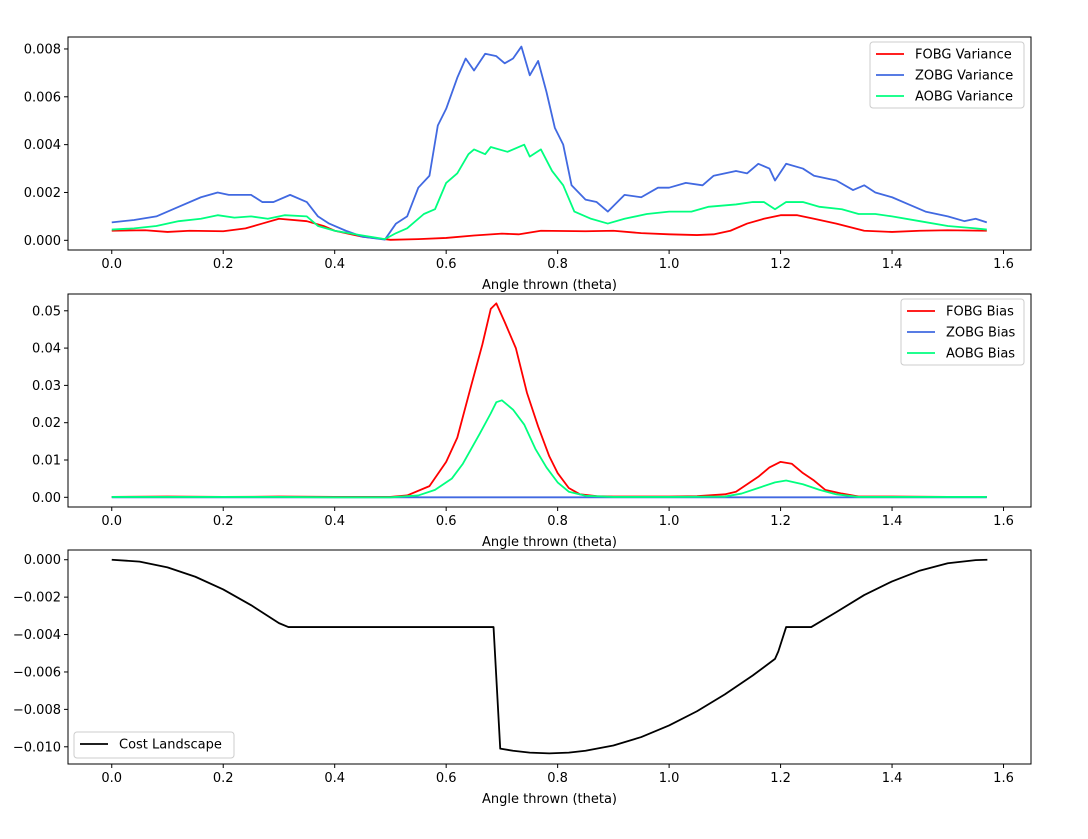  Describe the element at coordinates (46, 423) in the screenshot. I see `y-tick-label: 0.02` at that location.